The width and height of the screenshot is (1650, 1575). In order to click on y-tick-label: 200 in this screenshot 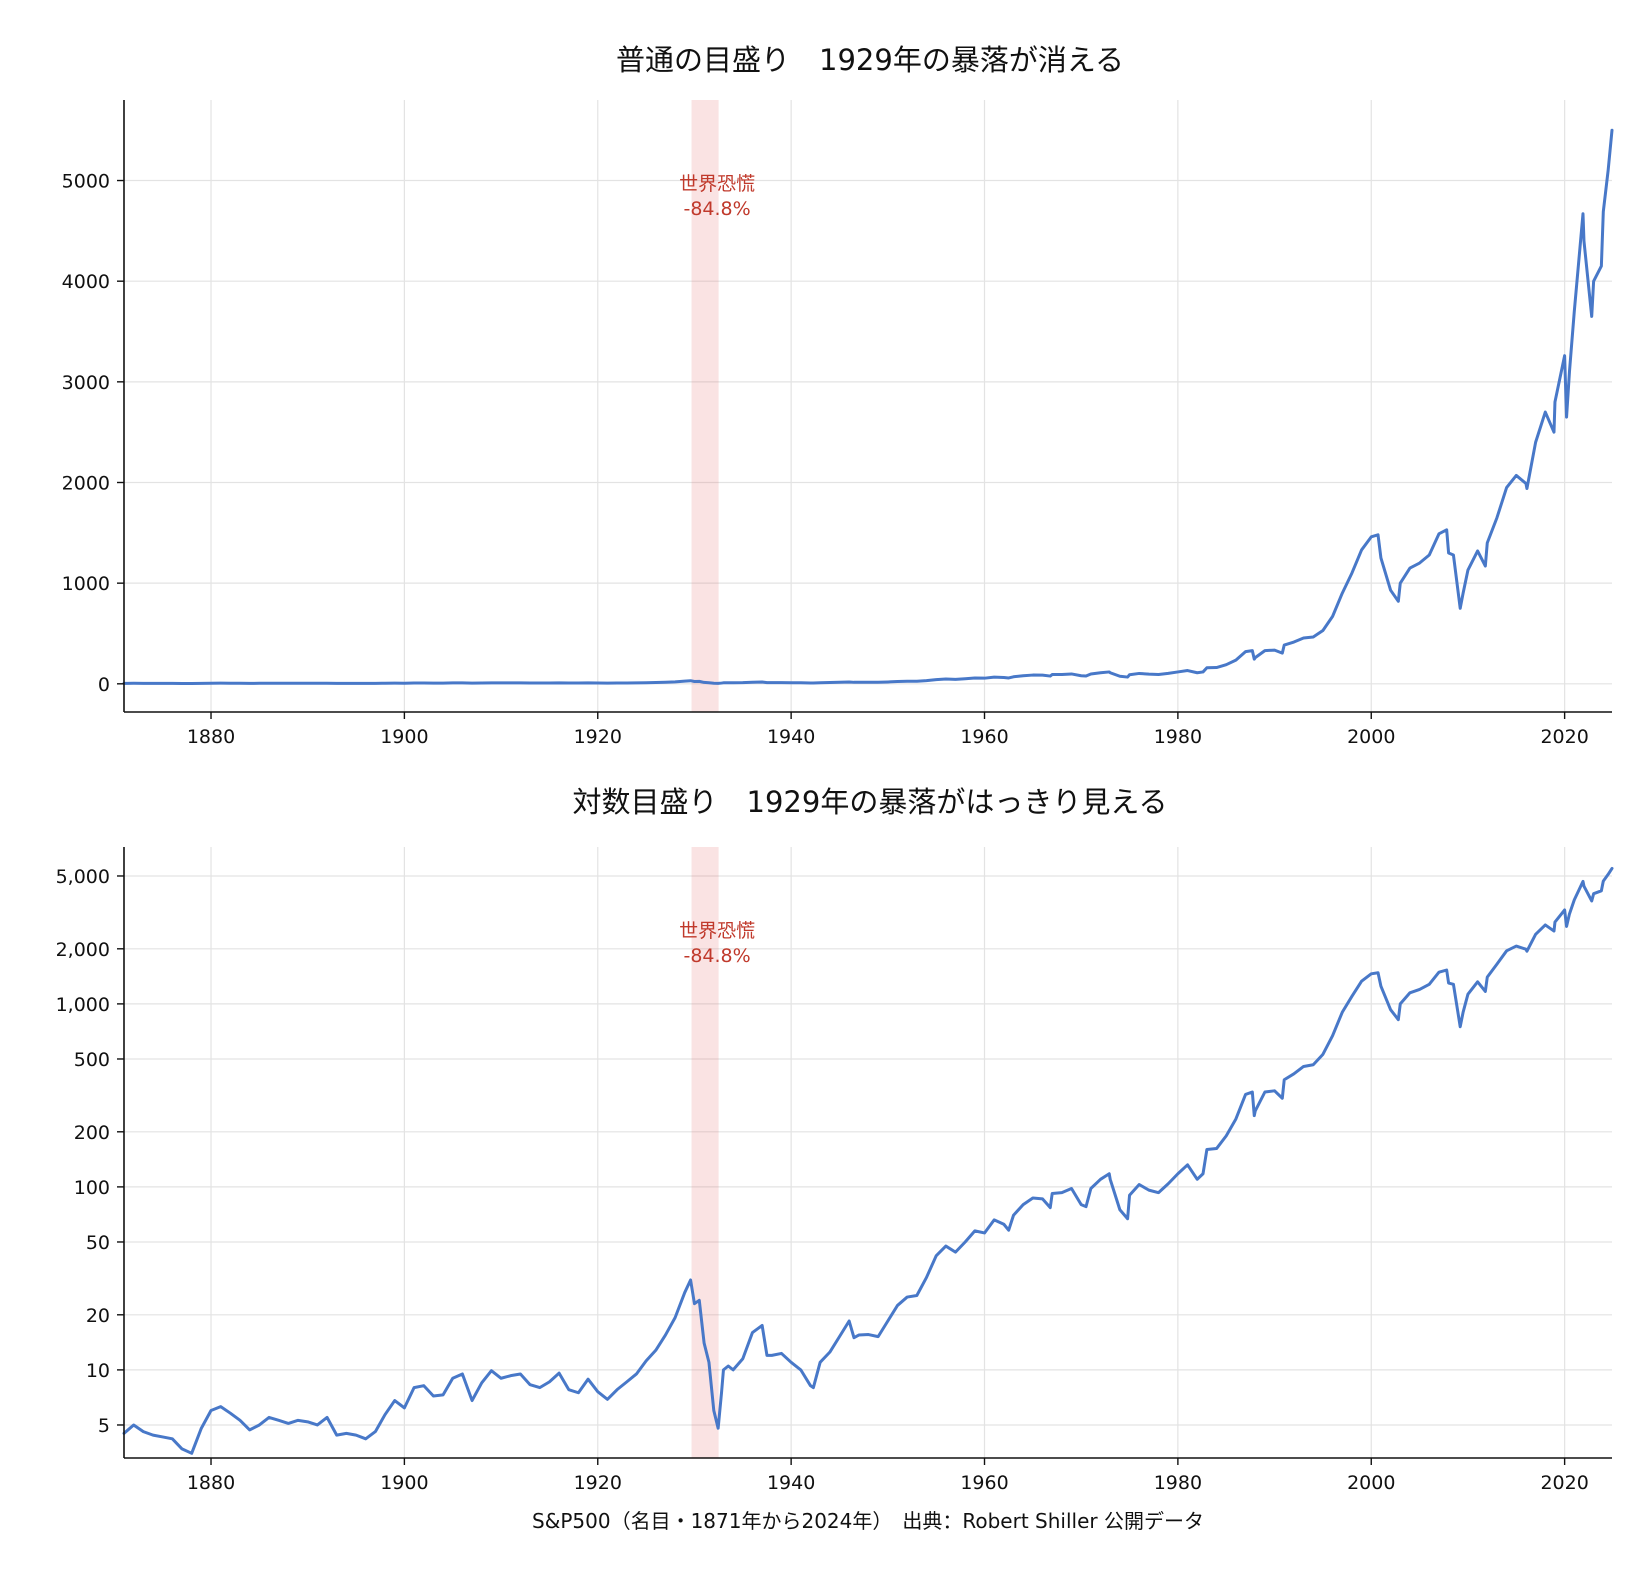, I will do `click(92, 1133)`.